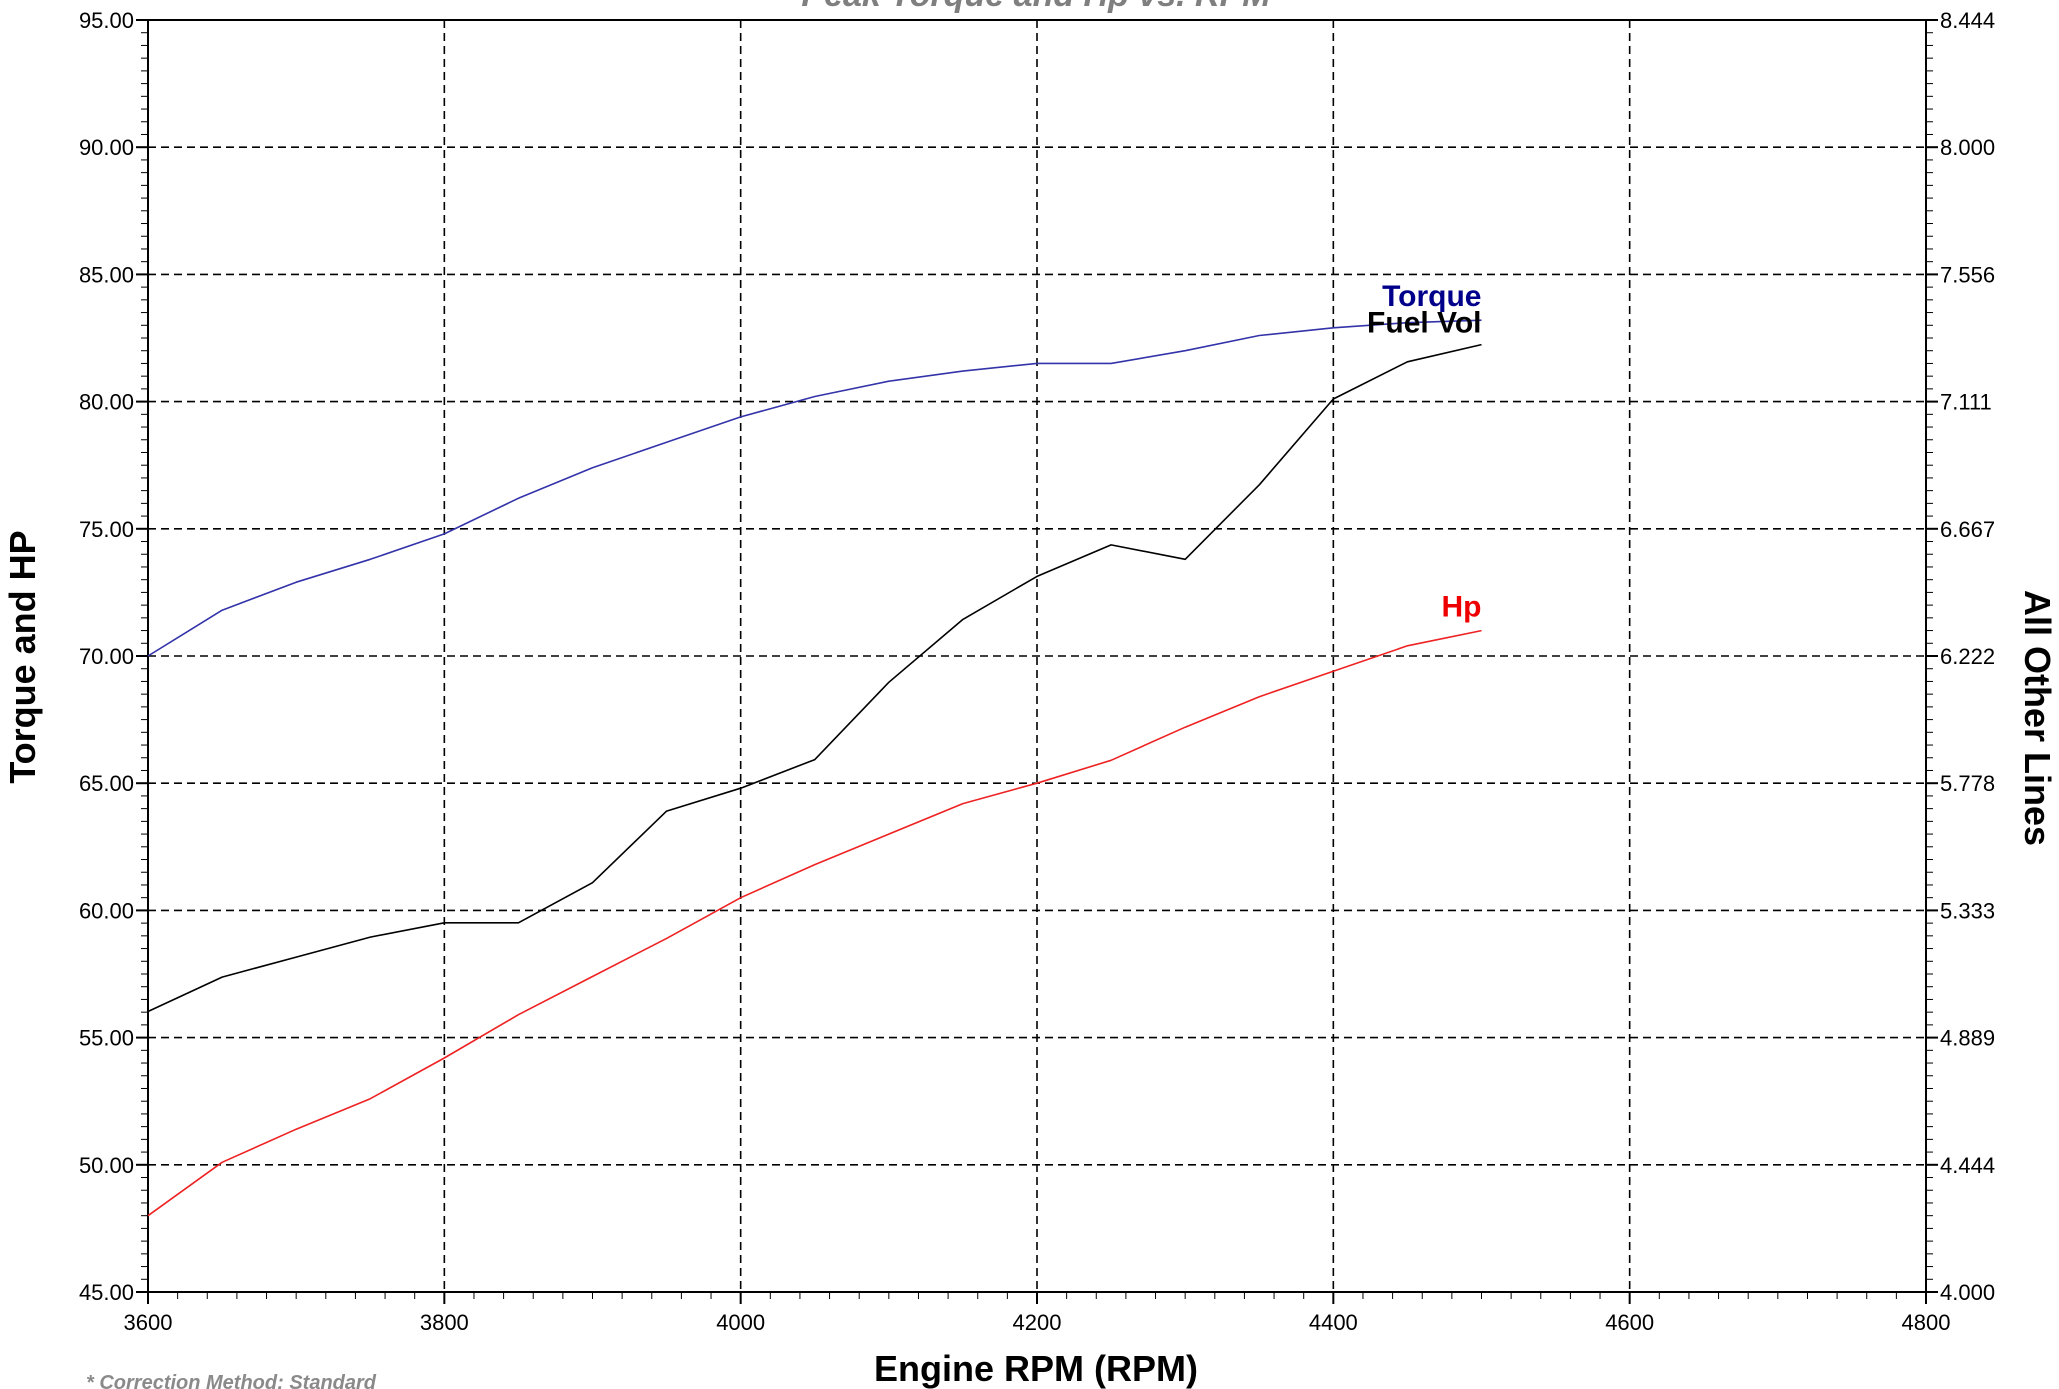 The image size is (2059, 1389). Describe the element at coordinates (1424, 323) in the screenshot. I see `series-label-fuel-vol: Fuel Vol` at that location.